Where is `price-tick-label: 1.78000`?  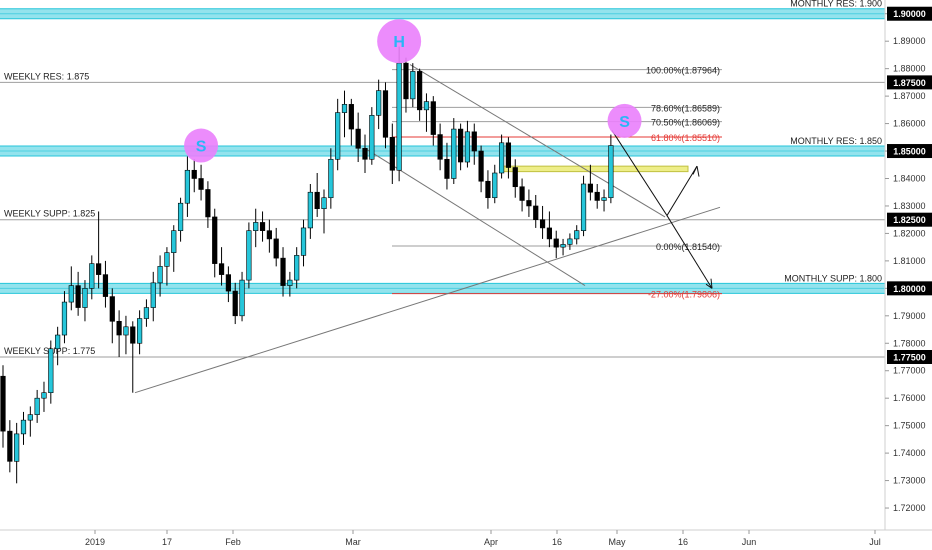 price-tick-label: 1.78000 is located at coordinates (909, 343).